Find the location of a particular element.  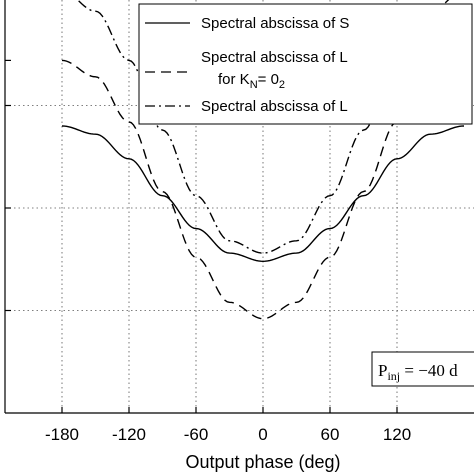

annotation-prefix: P is located at coordinates (382, 370).